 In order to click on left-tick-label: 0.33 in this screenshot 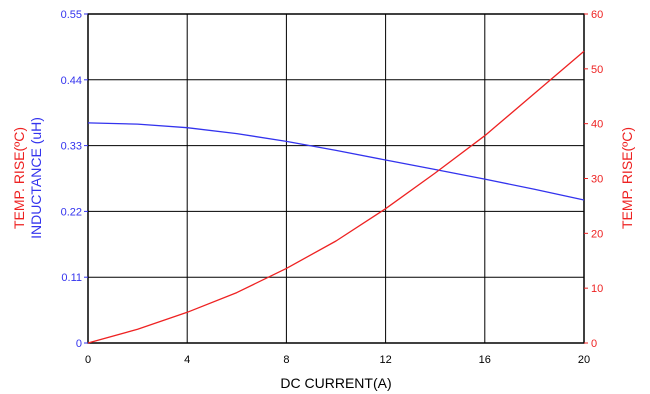, I will do `click(71, 147)`.